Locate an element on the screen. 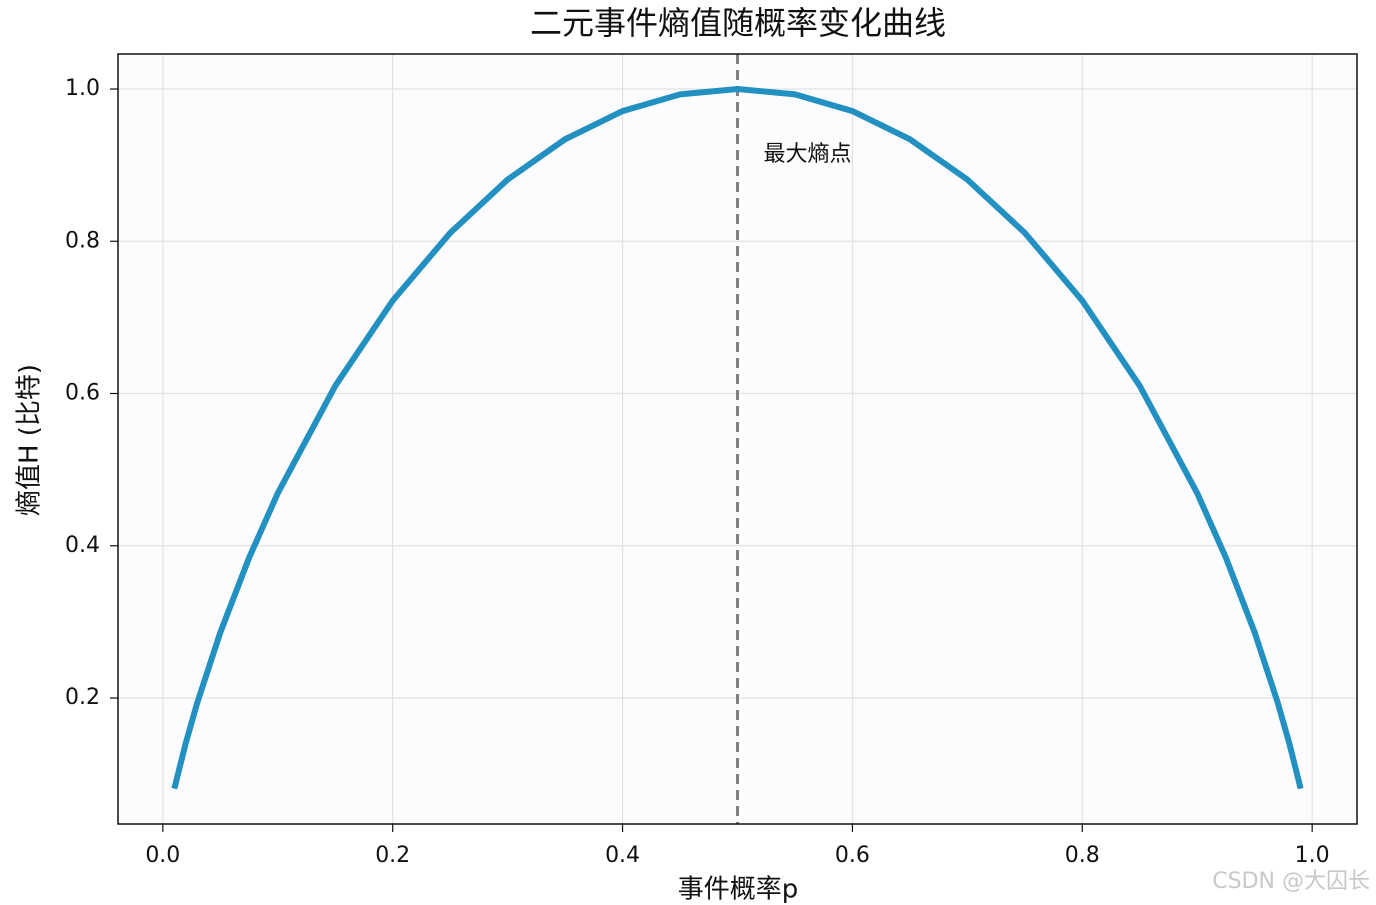 This screenshot has height=905, width=1376. y-tick-label: 0.6 is located at coordinates (82, 393).